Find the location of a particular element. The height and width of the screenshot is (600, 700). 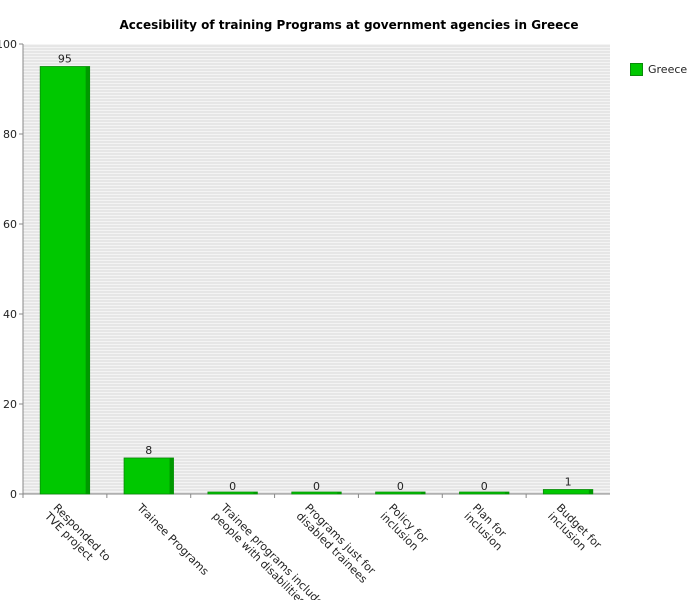

y-tick-label: 100 is located at coordinates (8, 44).